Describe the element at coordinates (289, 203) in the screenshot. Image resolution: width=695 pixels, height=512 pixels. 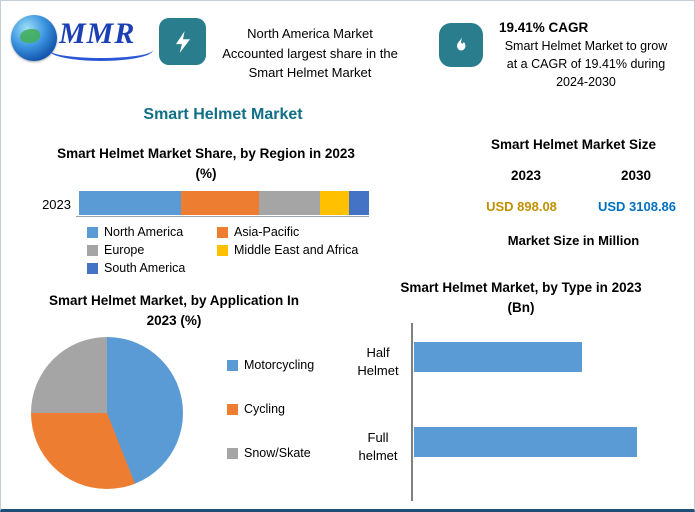
I see `region-bar-segment-europe` at that location.